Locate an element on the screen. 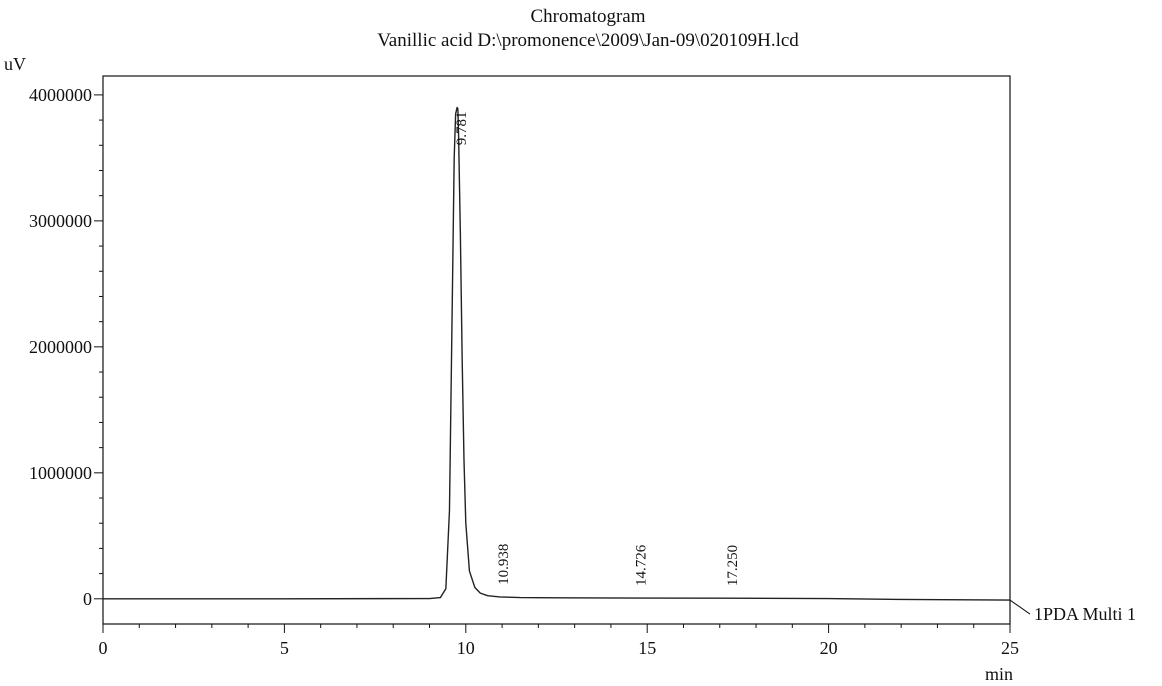  chart-title: Chromatogram is located at coordinates (587, 16).